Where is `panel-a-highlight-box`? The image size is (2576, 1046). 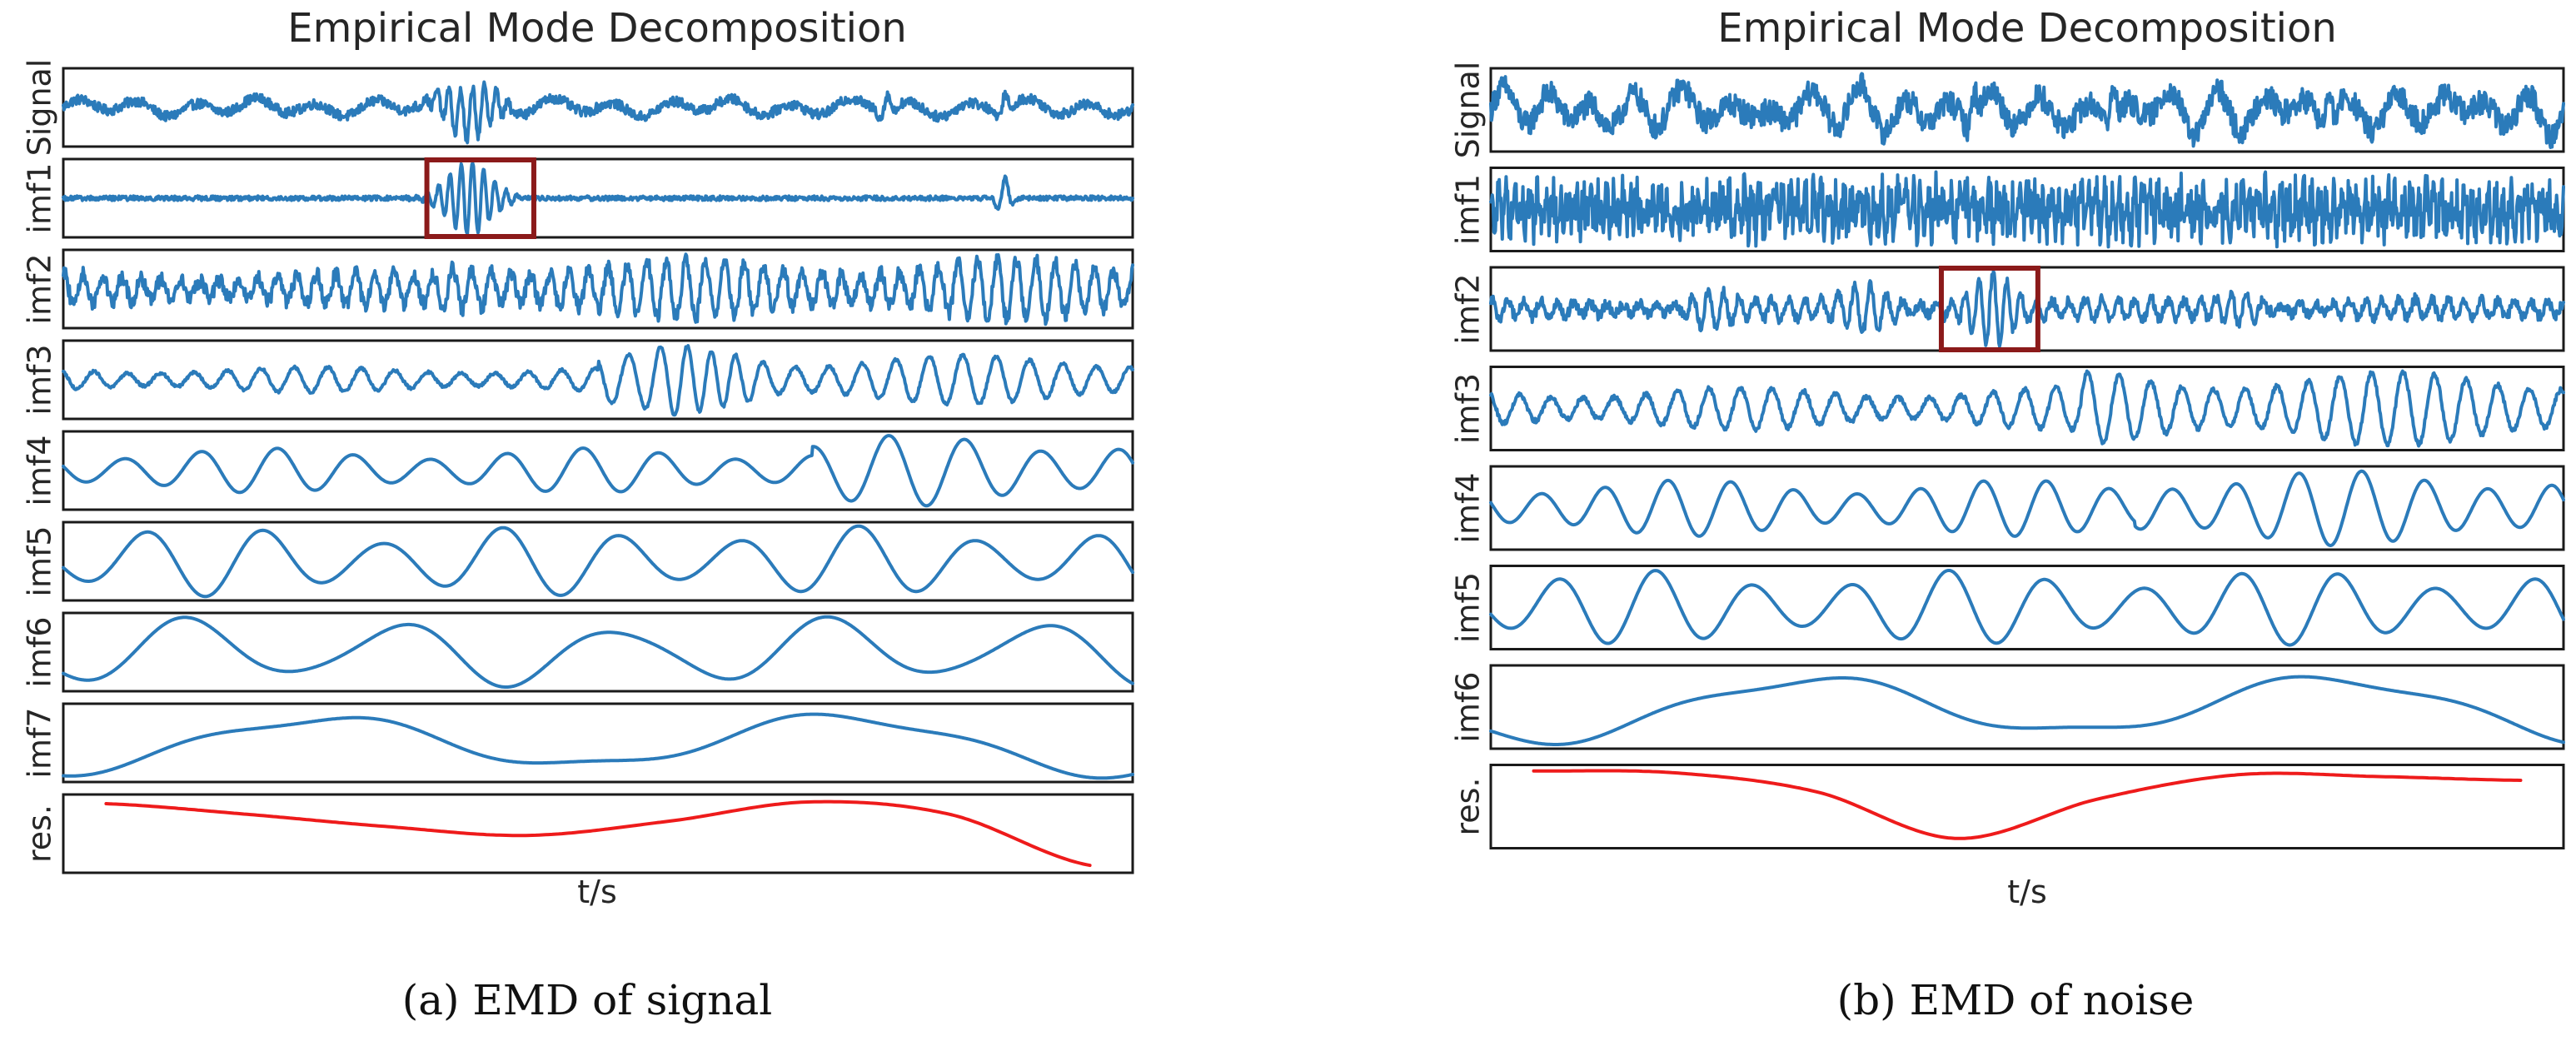 panel-a-highlight-box is located at coordinates (480, 198).